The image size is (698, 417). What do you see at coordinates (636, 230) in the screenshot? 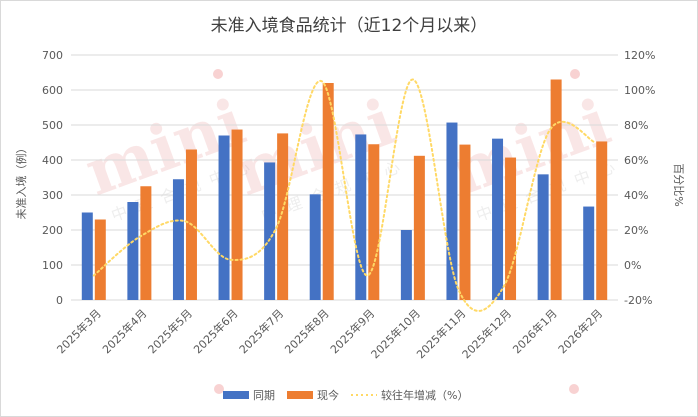
I see `right-tick-label: 20%` at bounding box center [636, 230].